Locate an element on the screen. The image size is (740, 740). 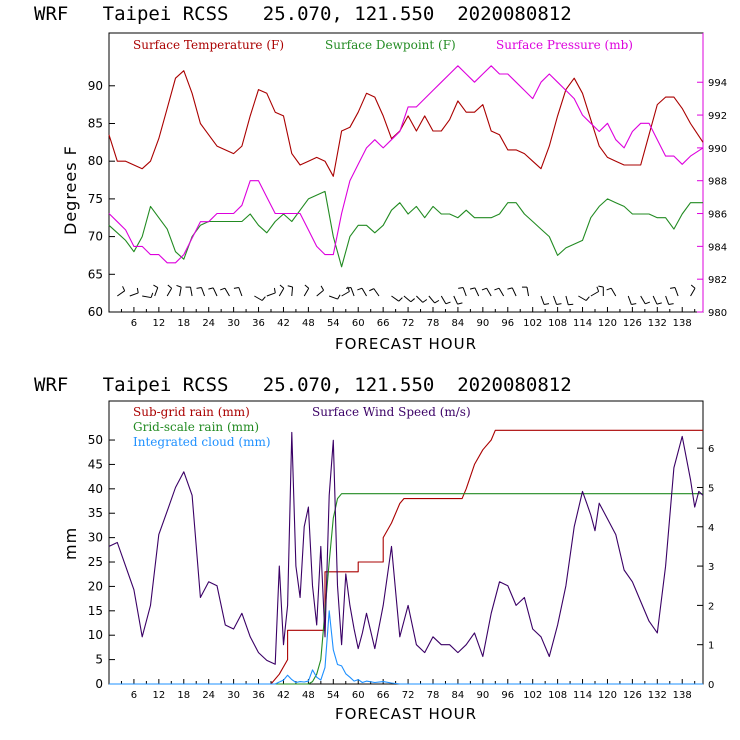
x-tick-label: 12 is located at coordinates (158, 695).